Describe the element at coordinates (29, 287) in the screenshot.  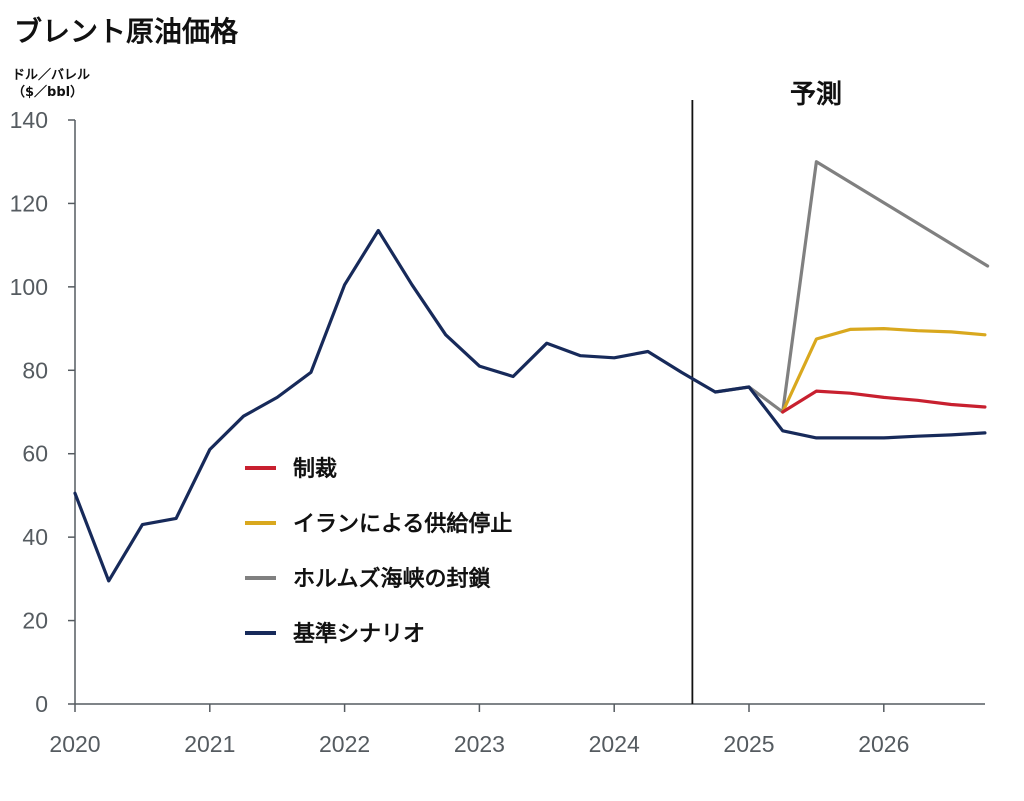
I see `y-tick-label: 100` at that location.